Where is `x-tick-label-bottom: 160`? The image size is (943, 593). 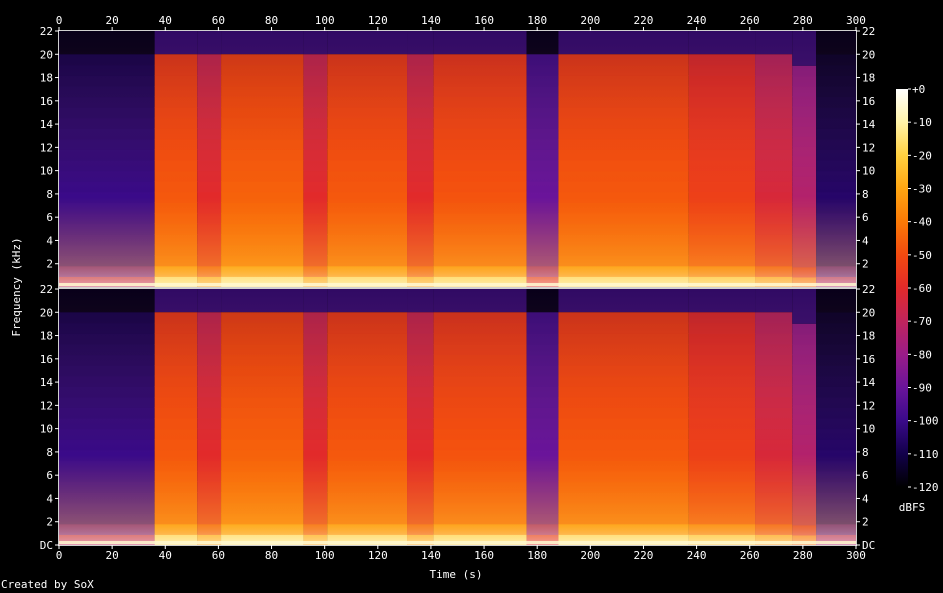 x-tick-label-bottom: 160 is located at coordinates (484, 555).